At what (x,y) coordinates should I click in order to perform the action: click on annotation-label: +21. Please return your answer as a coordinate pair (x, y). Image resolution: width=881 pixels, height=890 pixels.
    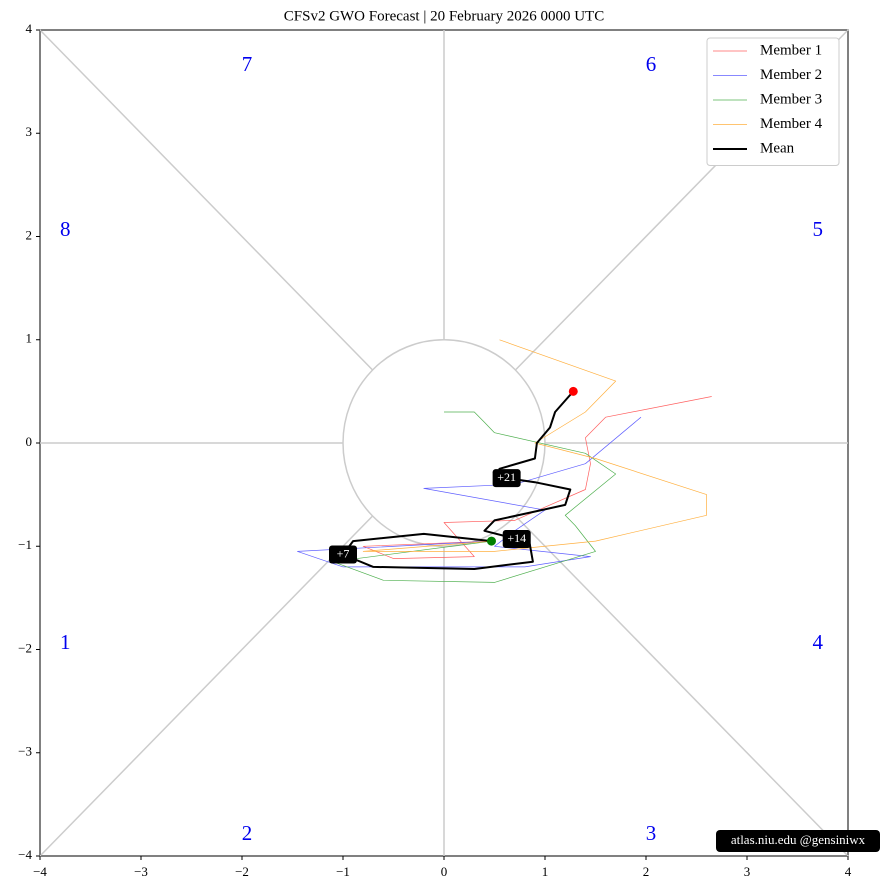
    Looking at the image, I should click on (506, 477).